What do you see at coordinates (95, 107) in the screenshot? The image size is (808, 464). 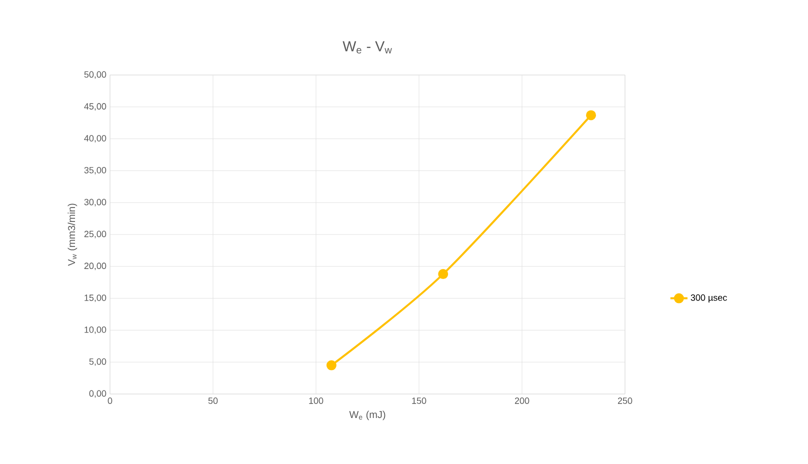 I see `y-tick-label: 45,00` at bounding box center [95, 107].